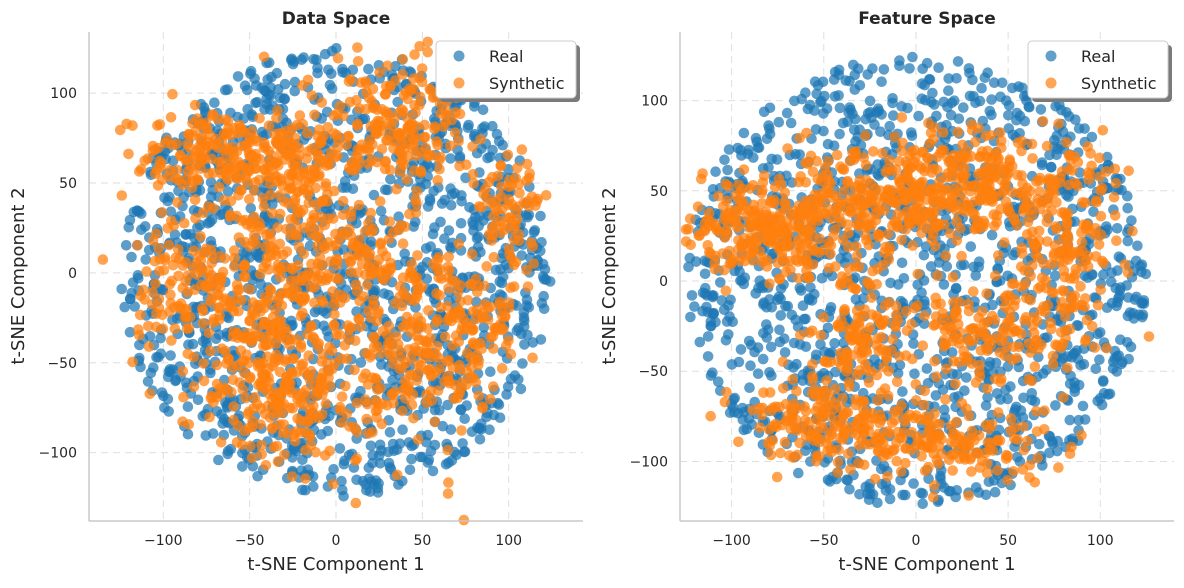 This screenshot has width=1184, height=588. I want to click on x-tick-label: −100, so click(163, 541).